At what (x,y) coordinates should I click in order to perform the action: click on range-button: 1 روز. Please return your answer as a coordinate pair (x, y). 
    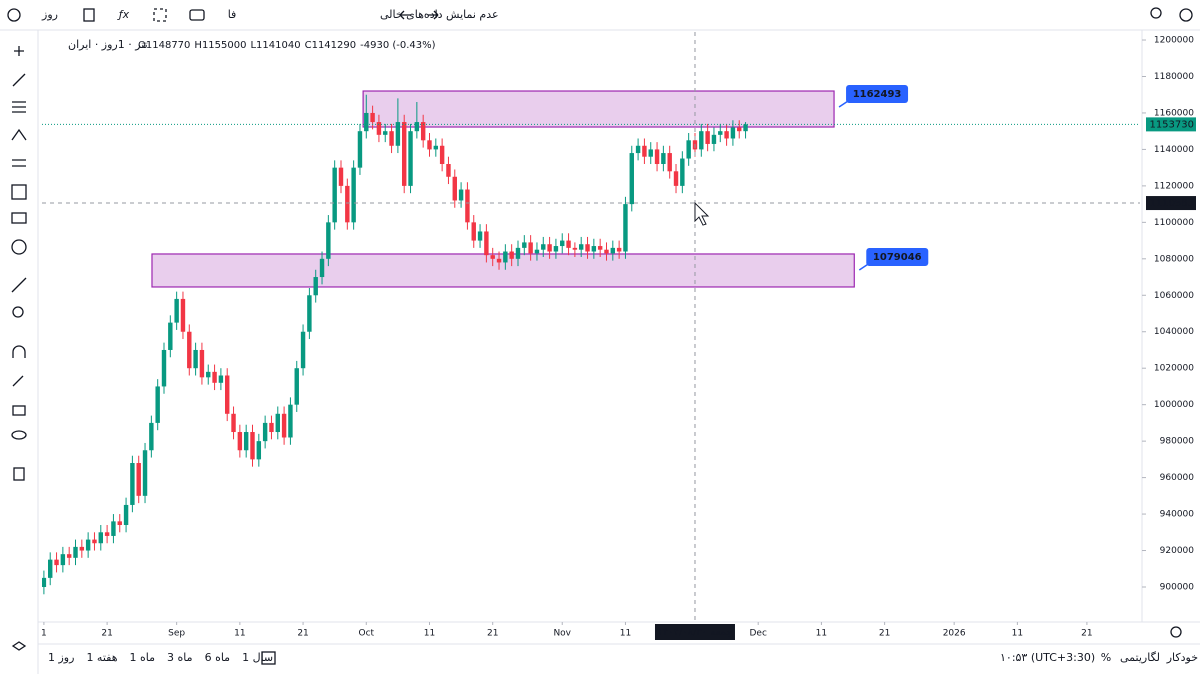
    Looking at the image, I should click on (61, 657).